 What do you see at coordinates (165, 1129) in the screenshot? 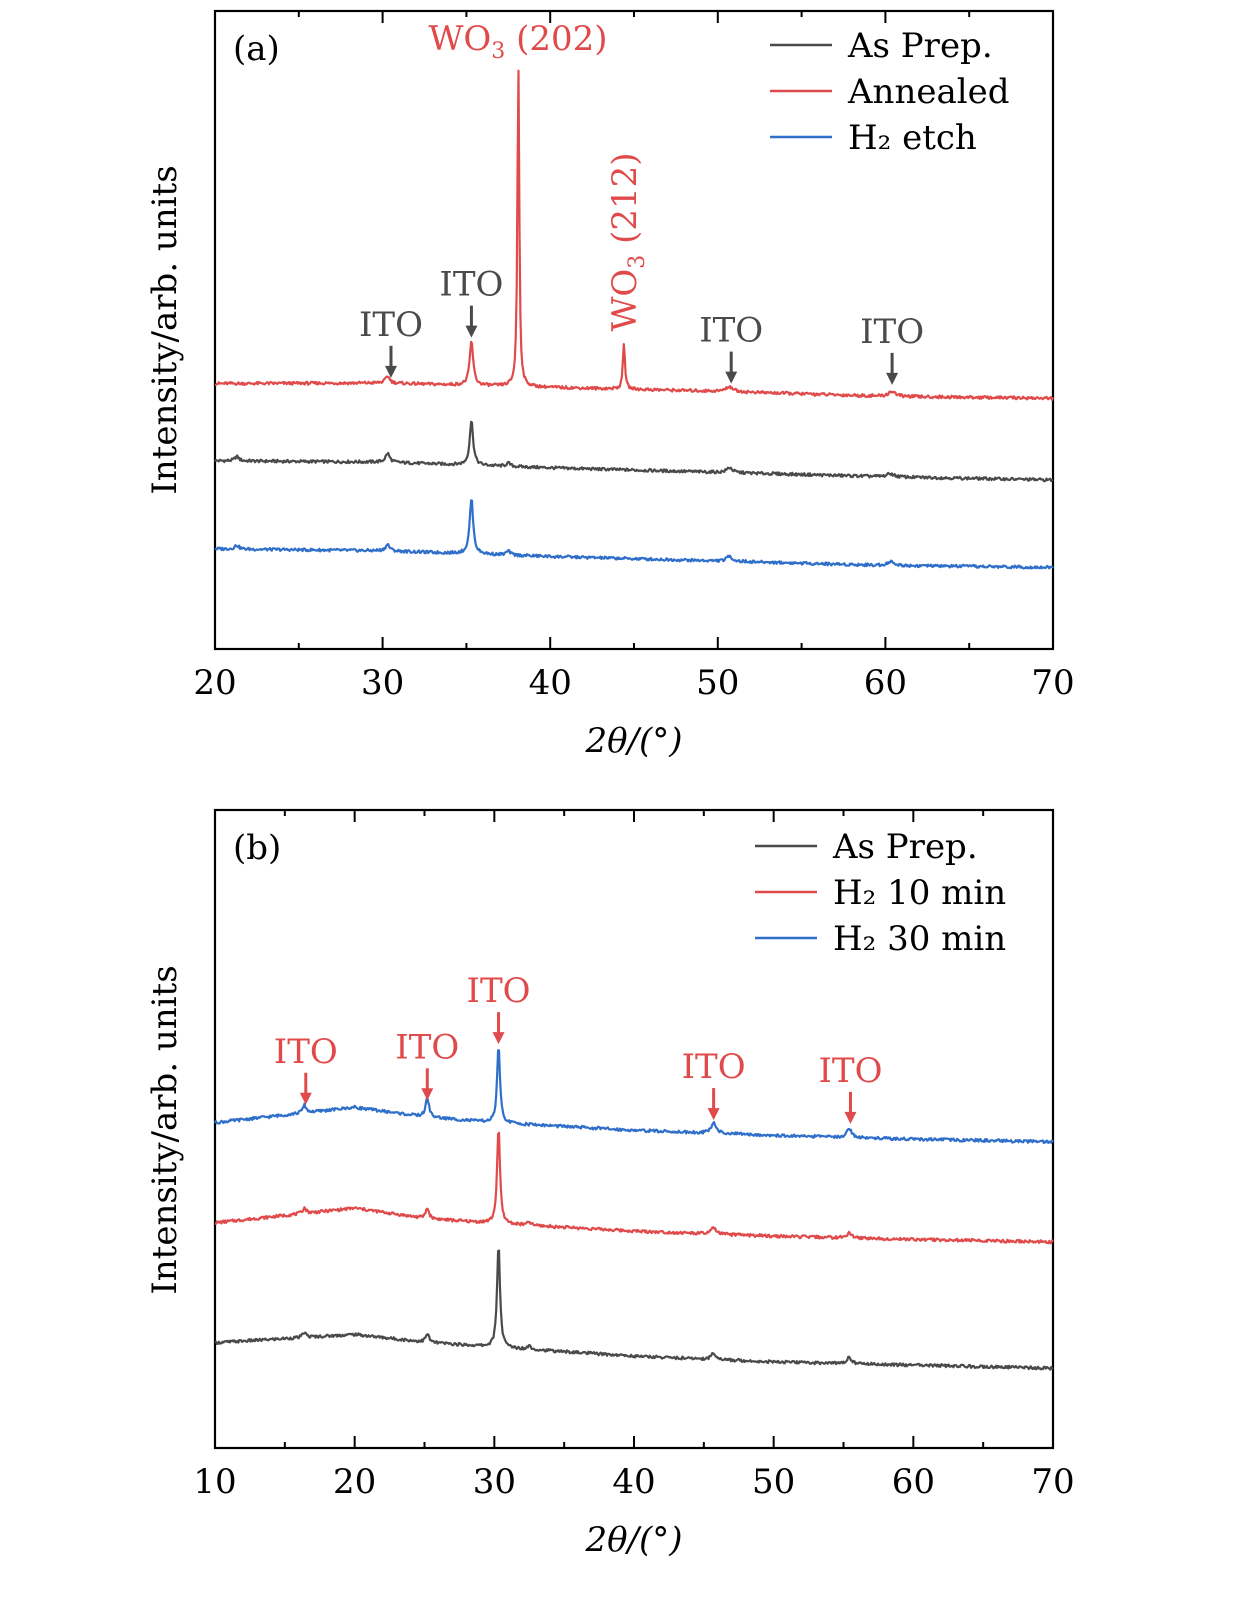
I see `panel-b-y-axis-label: Intensity/arb. units` at bounding box center [165, 1129].